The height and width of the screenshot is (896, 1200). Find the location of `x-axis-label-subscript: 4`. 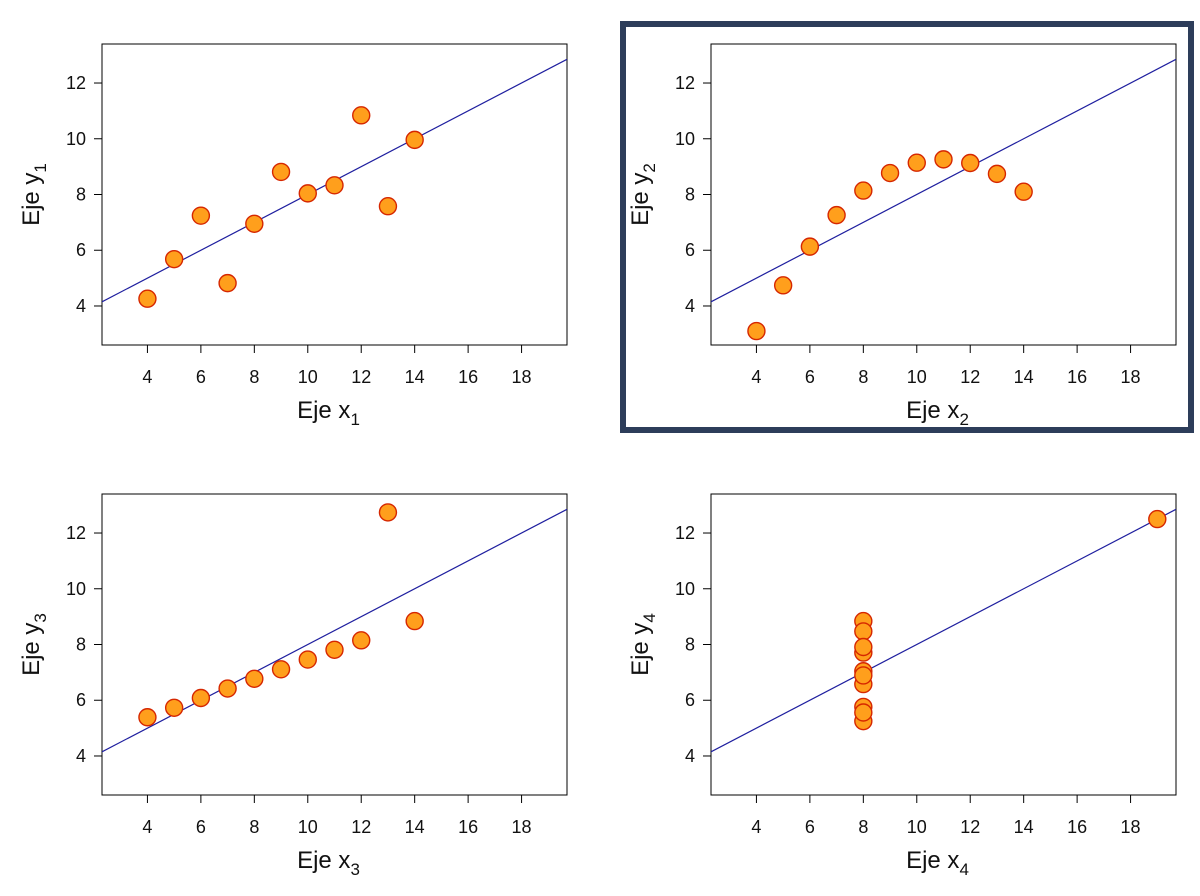

x-axis-label-subscript: 4 is located at coordinates (963, 869).